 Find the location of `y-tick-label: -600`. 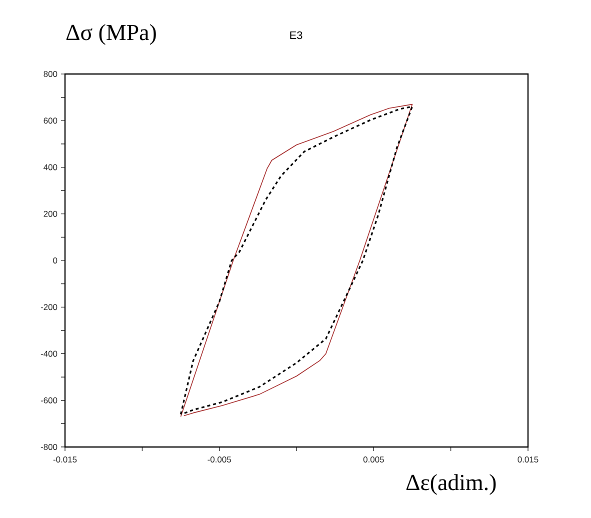

y-tick-label: -600 is located at coordinates (49, 400).